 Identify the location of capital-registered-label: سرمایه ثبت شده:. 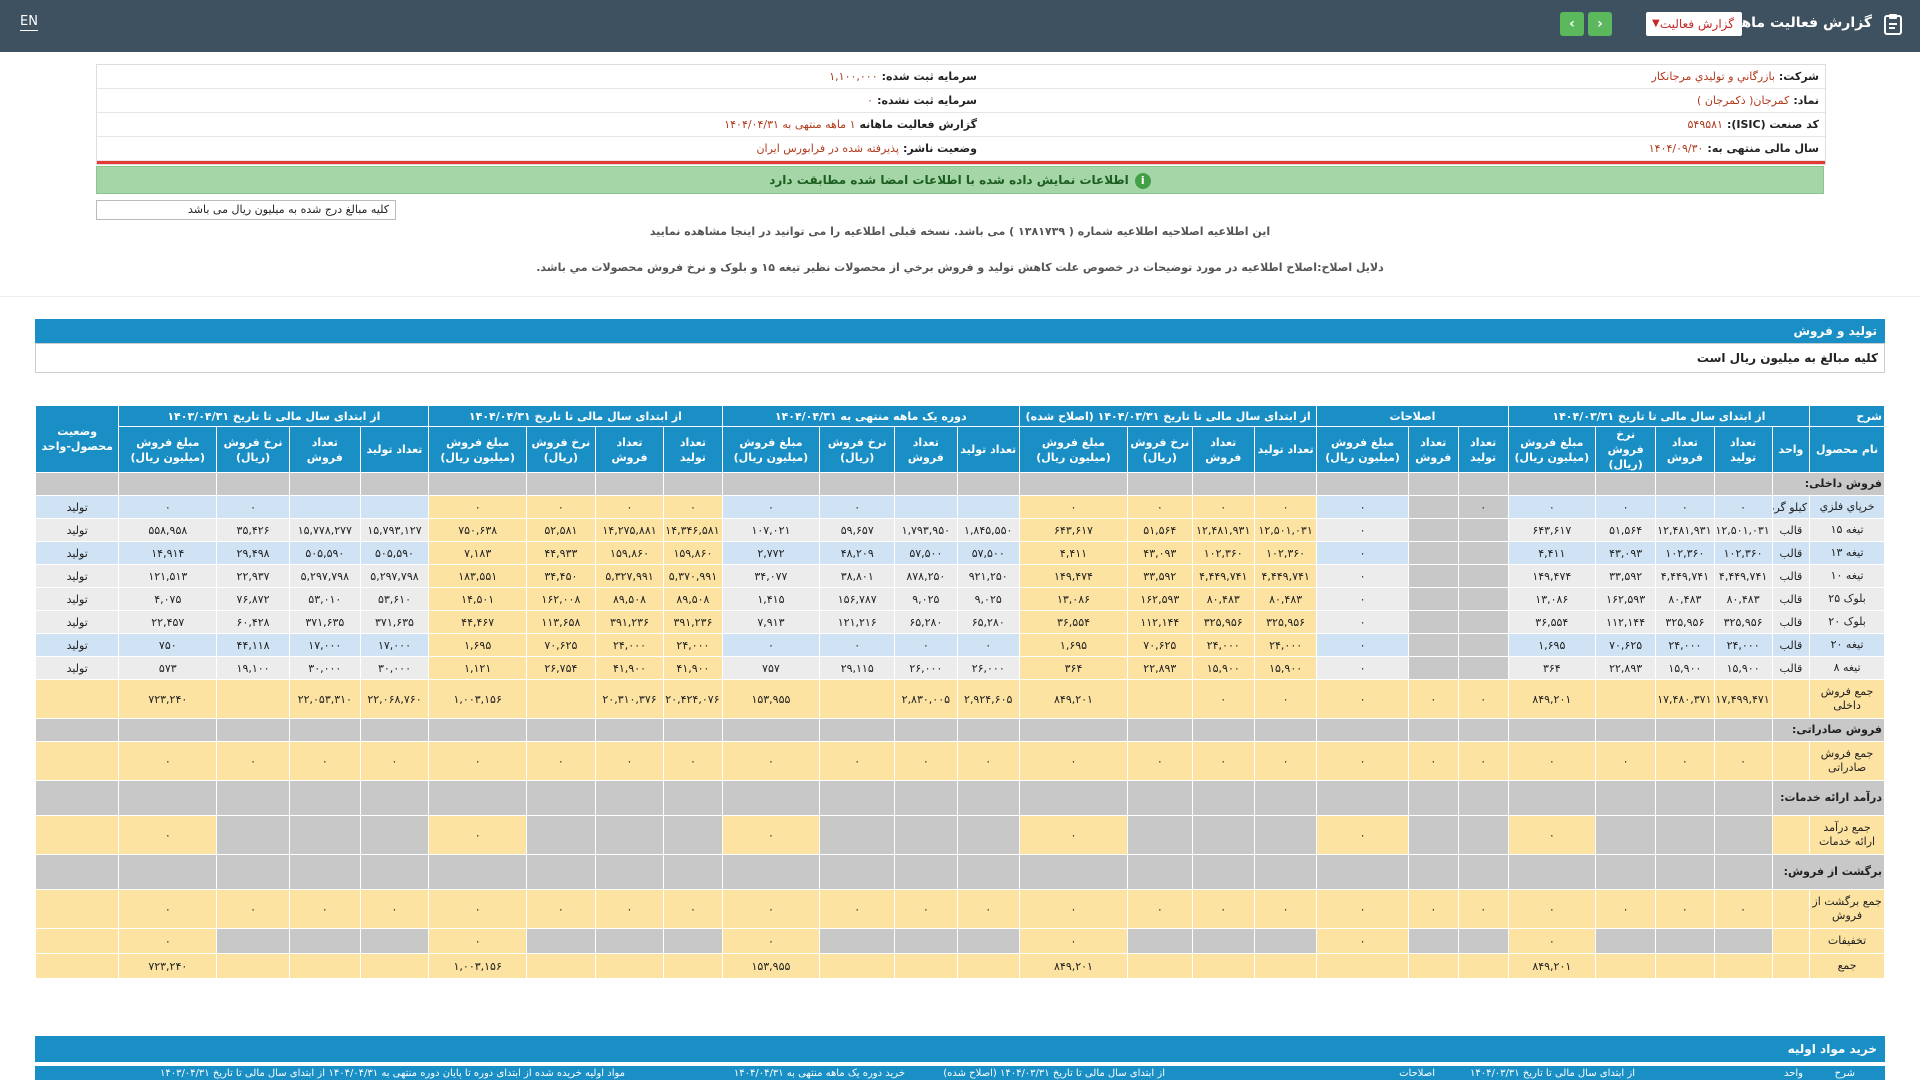
(929, 76).